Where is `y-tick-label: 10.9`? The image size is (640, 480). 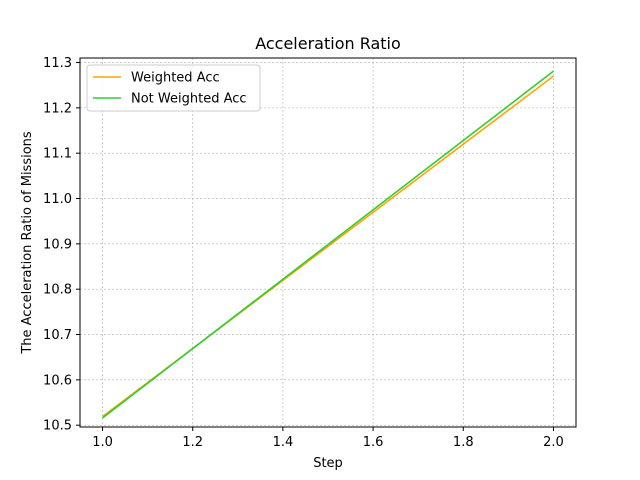 y-tick-label: 10.9 is located at coordinates (57, 244).